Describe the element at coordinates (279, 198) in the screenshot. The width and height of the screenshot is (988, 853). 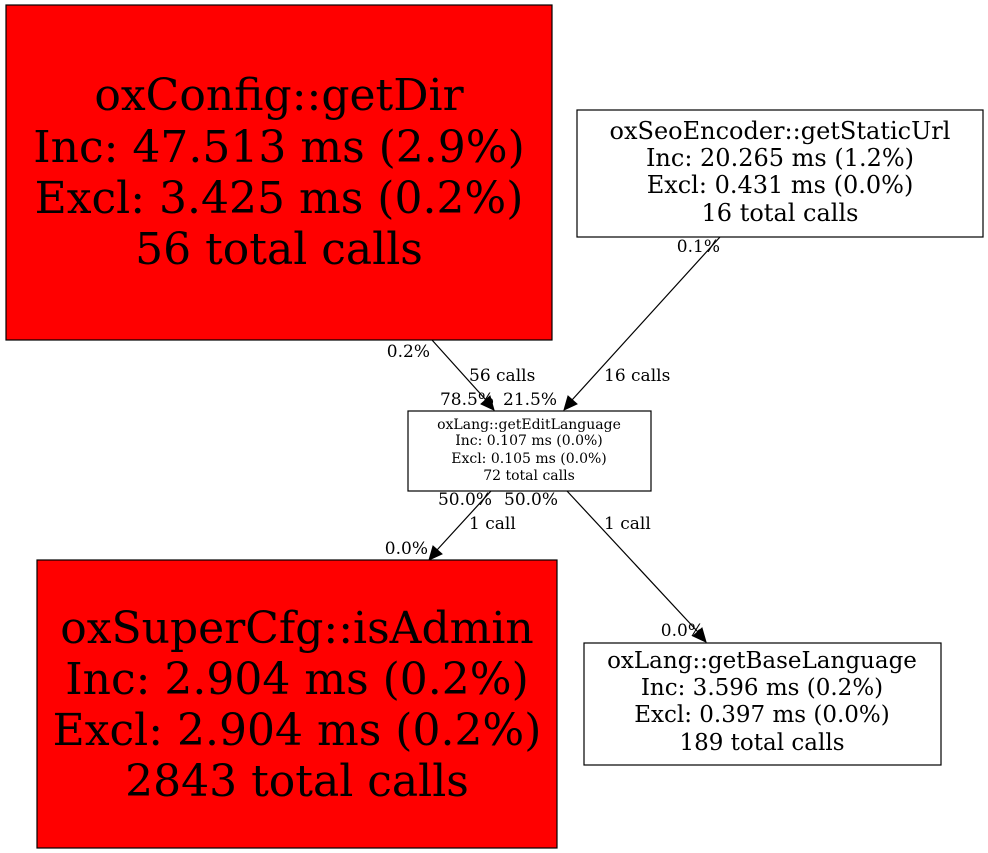
I see `node-exclusive-time: Excl: 3.425 ms (0.2%)` at that location.